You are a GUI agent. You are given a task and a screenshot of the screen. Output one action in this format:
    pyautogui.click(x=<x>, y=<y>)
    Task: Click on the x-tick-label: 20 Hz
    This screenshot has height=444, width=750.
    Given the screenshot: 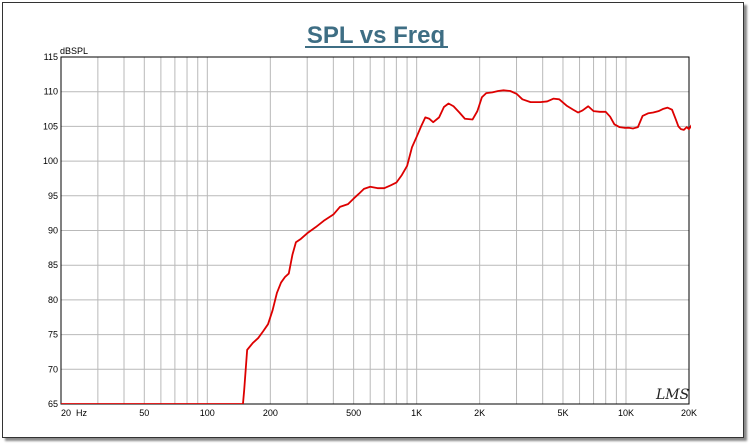 What is the action you would take?
    pyautogui.click(x=74, y=413)
    